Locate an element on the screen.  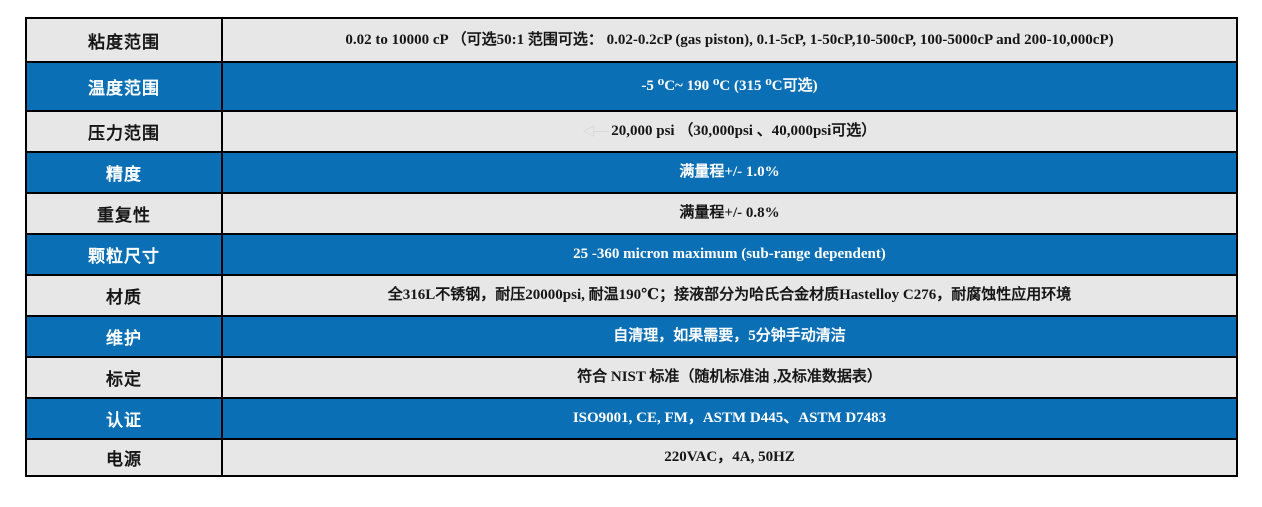
spec-row-certification: 认证 ISO9001, CE, FM，ASTM D445、ASTM D7483 is located at coordinates (631, 417).